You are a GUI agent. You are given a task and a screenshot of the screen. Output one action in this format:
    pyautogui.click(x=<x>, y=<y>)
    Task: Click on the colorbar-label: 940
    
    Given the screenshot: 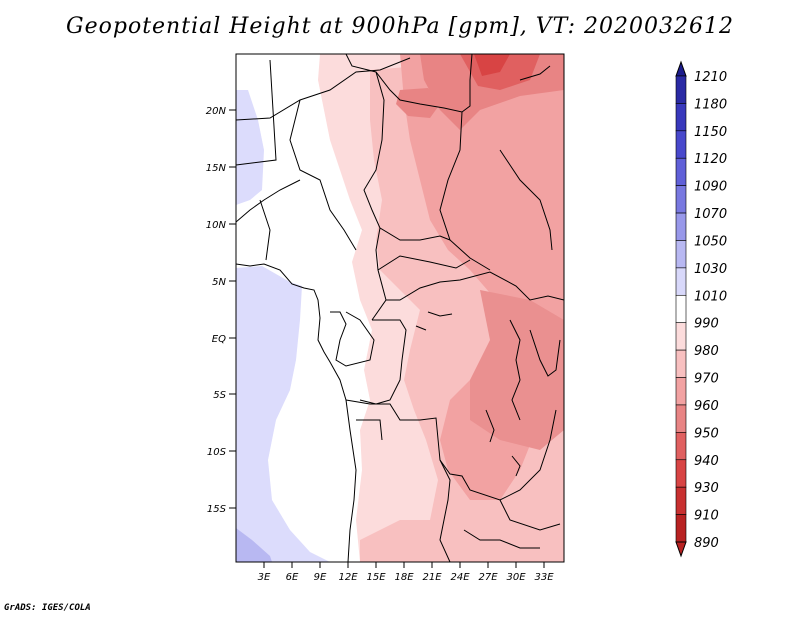 What is the action you would take?
    pyautogui.click(x=706, y=461)
    